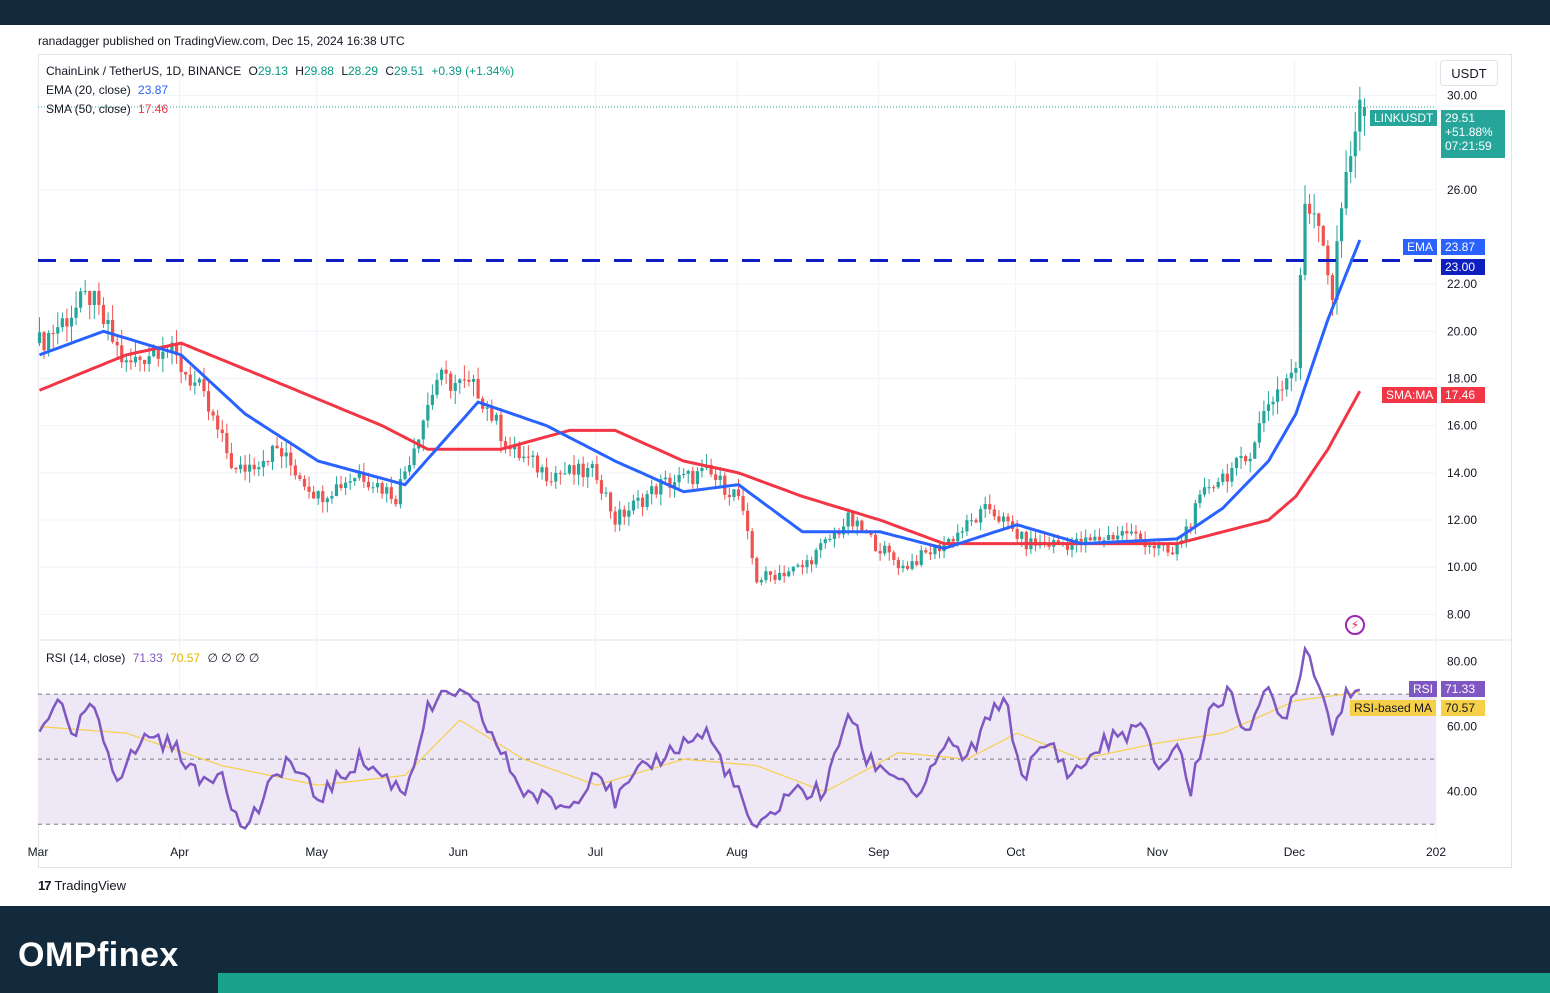 The image size is (1550, 993). Describe the element at coordinates (1462, 331) in the screenshot. I see `price-axis-tick: 20.00` at that location.